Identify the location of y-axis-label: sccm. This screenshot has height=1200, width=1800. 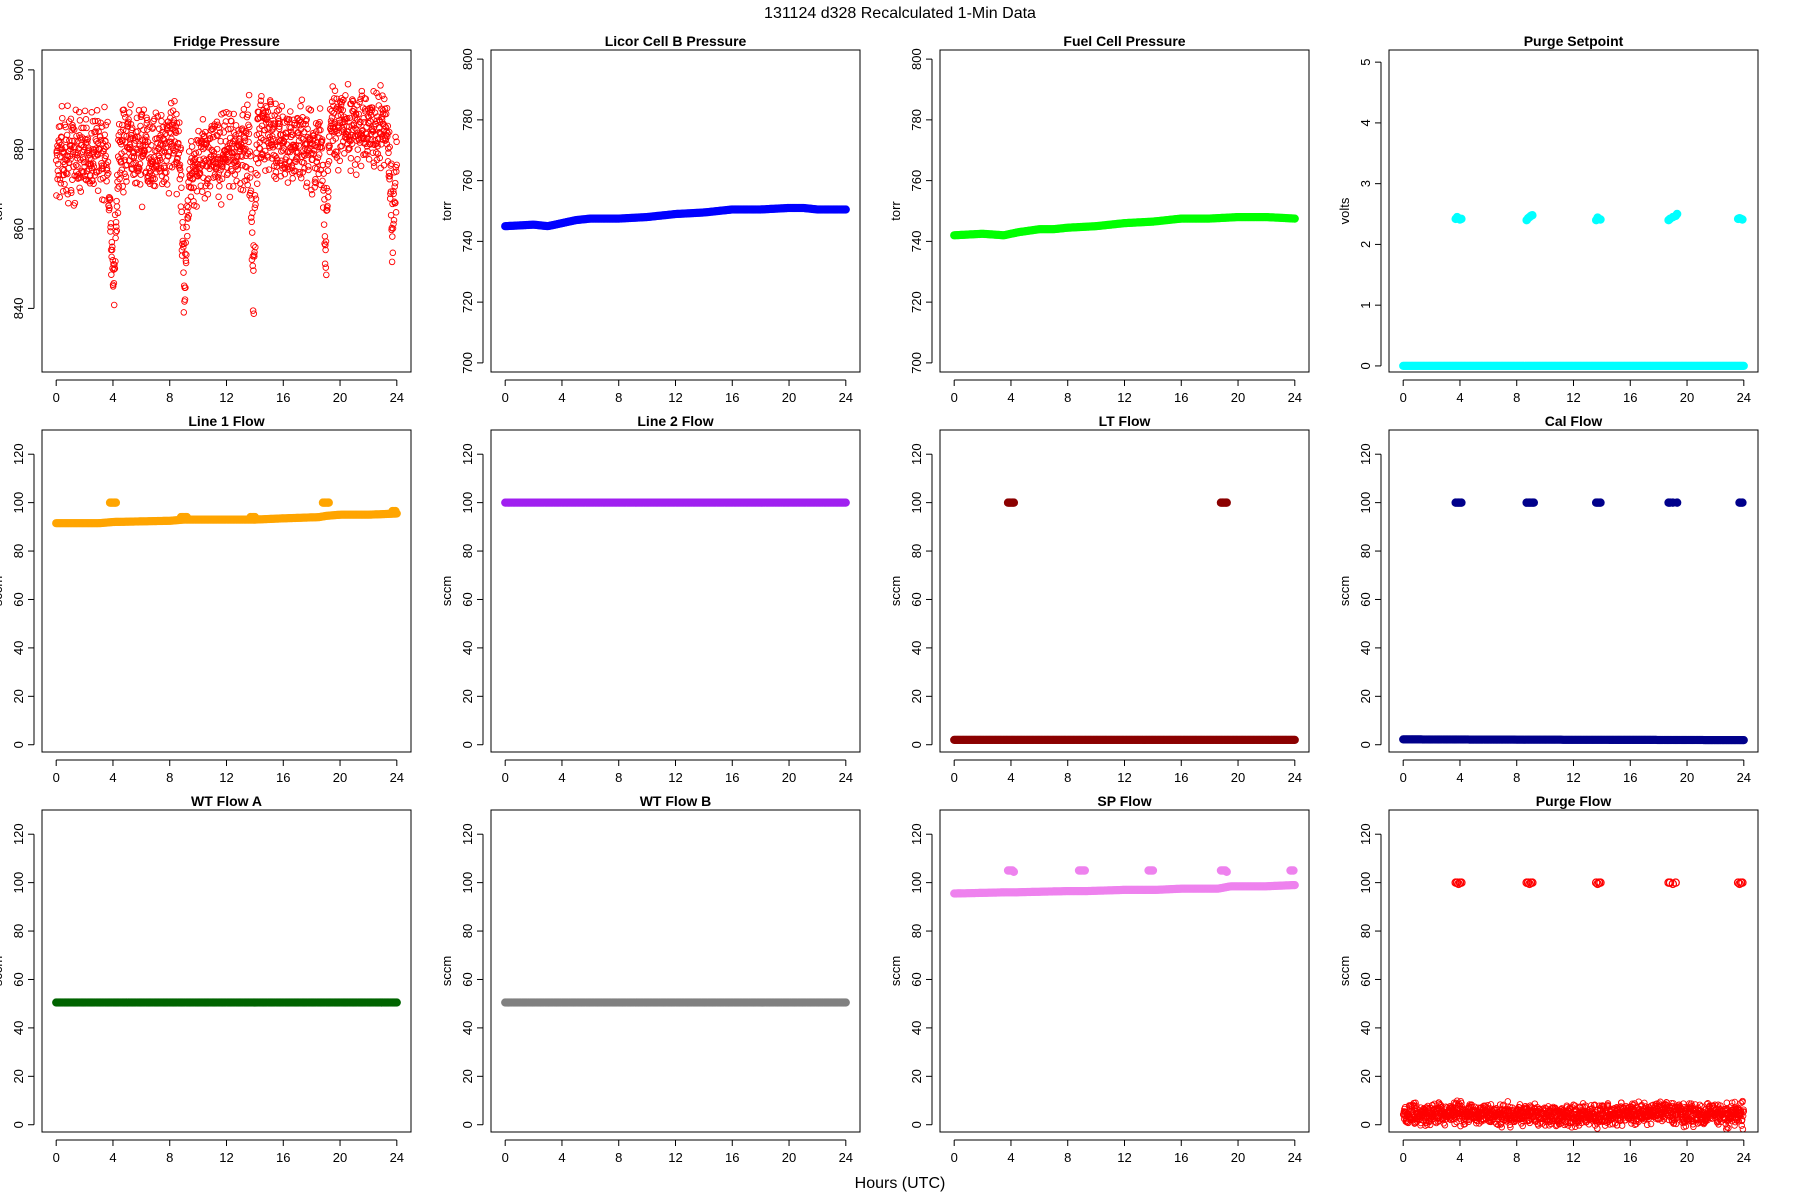
(1344, 591).